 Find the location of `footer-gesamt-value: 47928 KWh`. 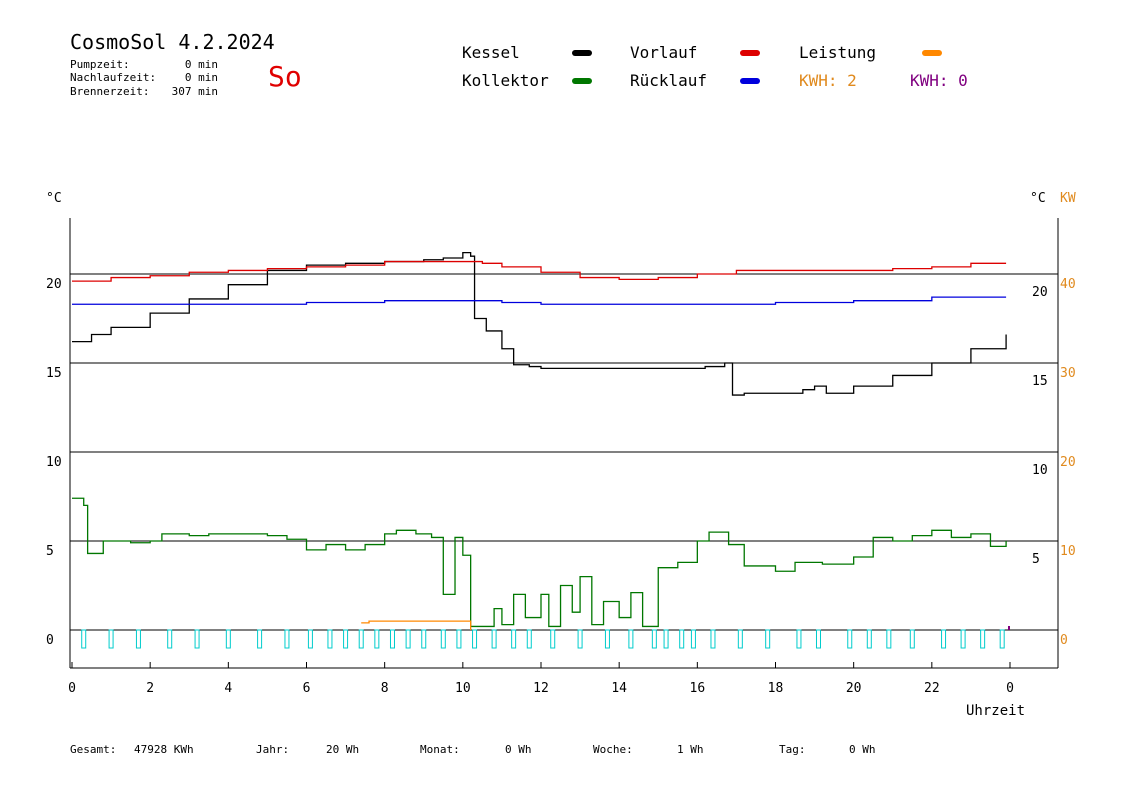

footer-gesamt-value: 47928 KWh is located at coordinates (164, 749).